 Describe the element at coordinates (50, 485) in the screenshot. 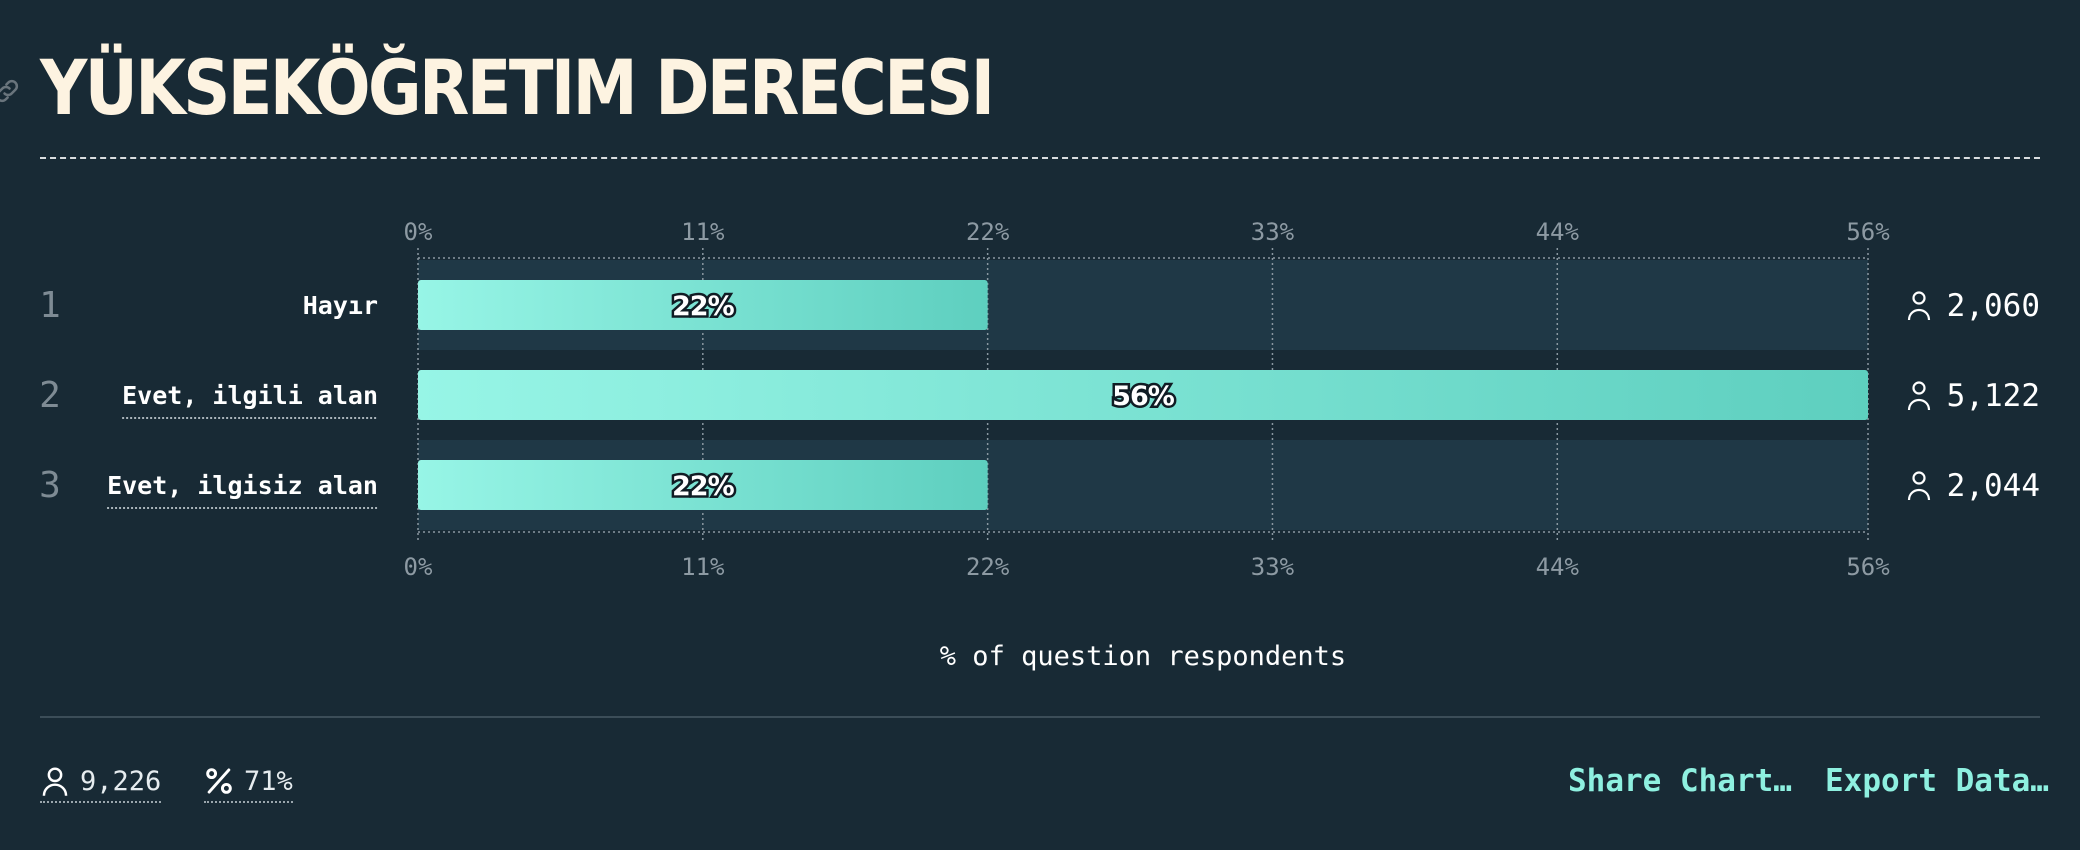

I see `rank-number: 3` at that location.